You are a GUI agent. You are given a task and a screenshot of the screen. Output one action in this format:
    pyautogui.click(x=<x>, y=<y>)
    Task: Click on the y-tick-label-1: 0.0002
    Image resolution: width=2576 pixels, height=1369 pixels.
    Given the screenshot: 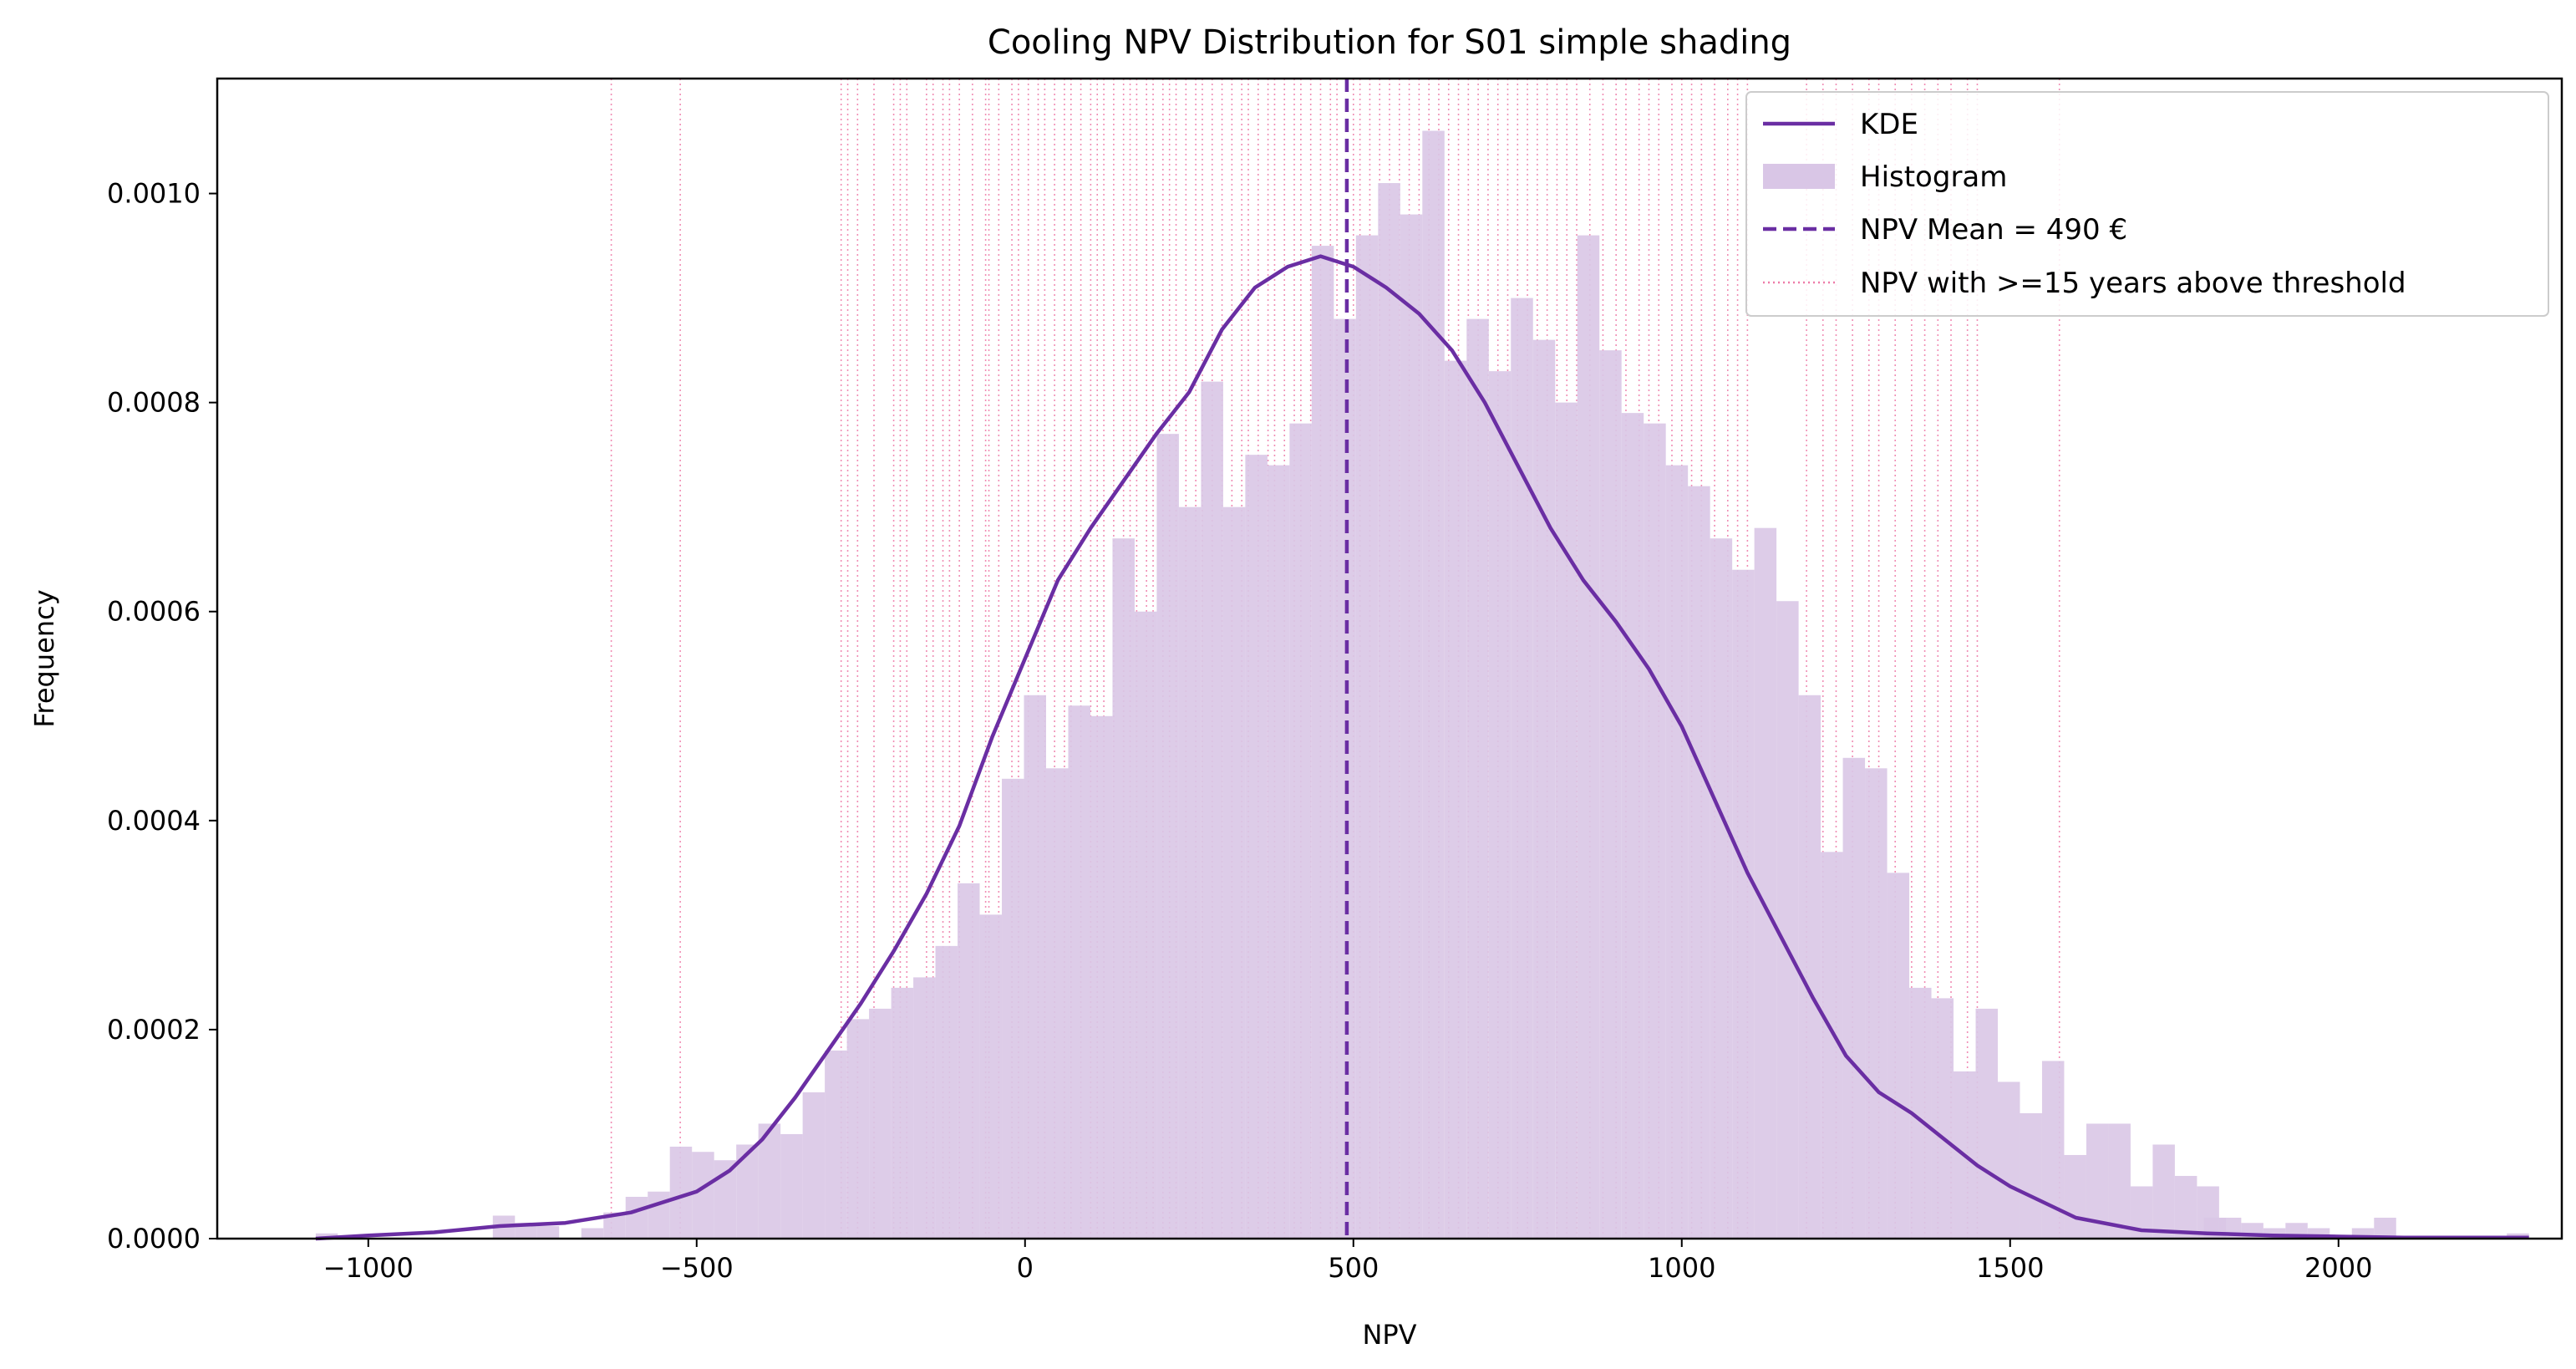 What is the action you would take?
    pyautogui.click(x=154, y=1030)
    